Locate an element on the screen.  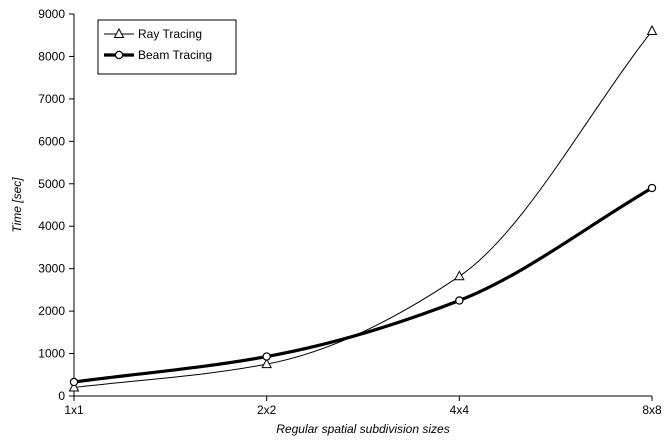
x-tick-label: 8x8 is located at coordinates (652, 410).